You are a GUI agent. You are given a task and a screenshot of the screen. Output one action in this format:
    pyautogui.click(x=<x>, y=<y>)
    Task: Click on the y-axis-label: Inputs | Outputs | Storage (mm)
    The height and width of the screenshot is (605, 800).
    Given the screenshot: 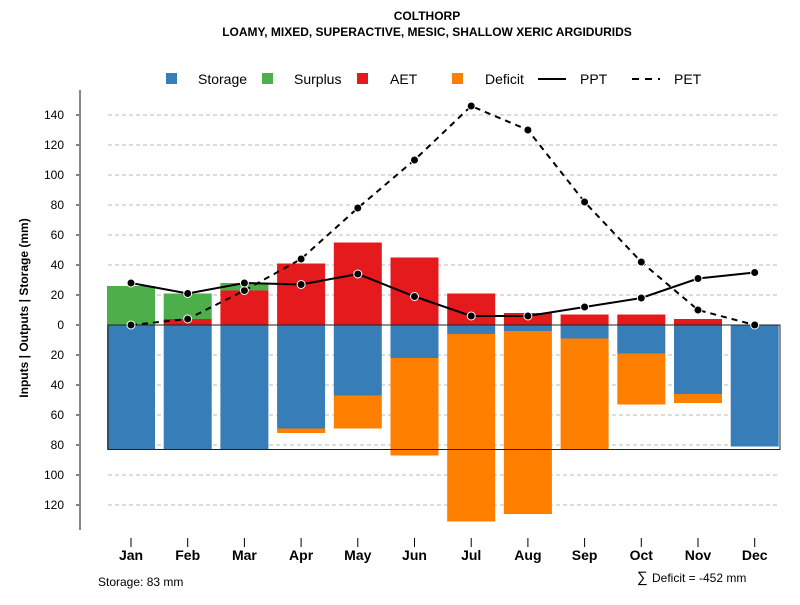 What is the action you would take?
    pyautogui.click(x=24, y=307)
    